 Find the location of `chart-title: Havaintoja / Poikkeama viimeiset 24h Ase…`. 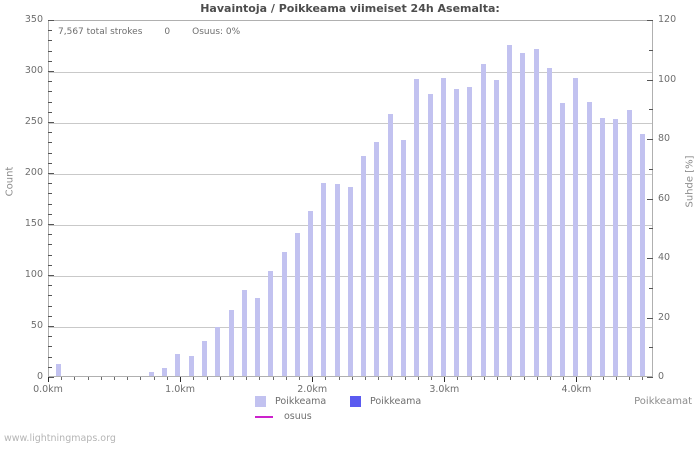

chart-title: Havaintoja / Poikkeama viimeiset 24h Ase… is located at coordinates (350, 8).